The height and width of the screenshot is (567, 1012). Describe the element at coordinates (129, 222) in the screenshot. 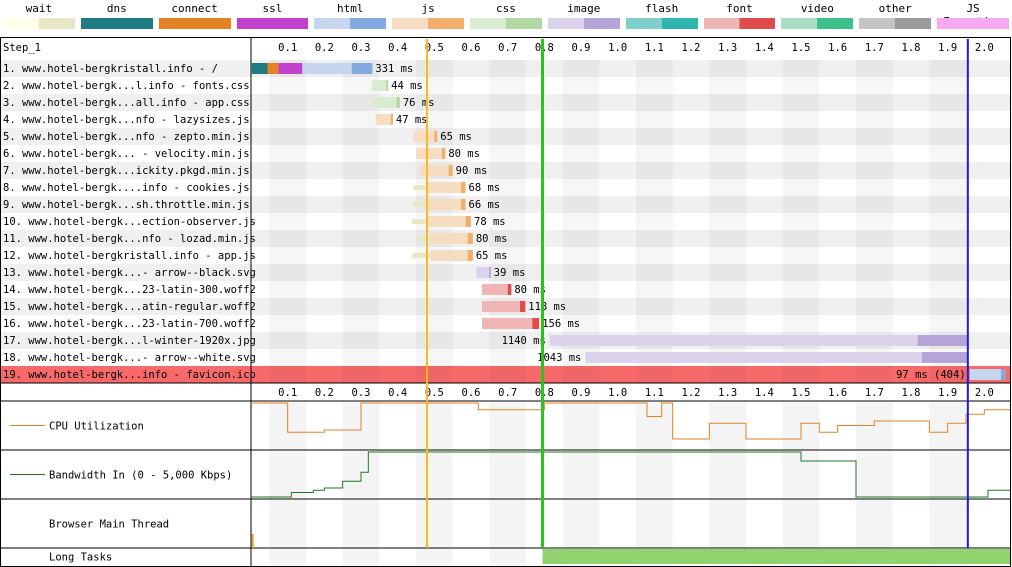

I see `request-label: 10. www.hotel-bergk...ection-observer.js` at that location.